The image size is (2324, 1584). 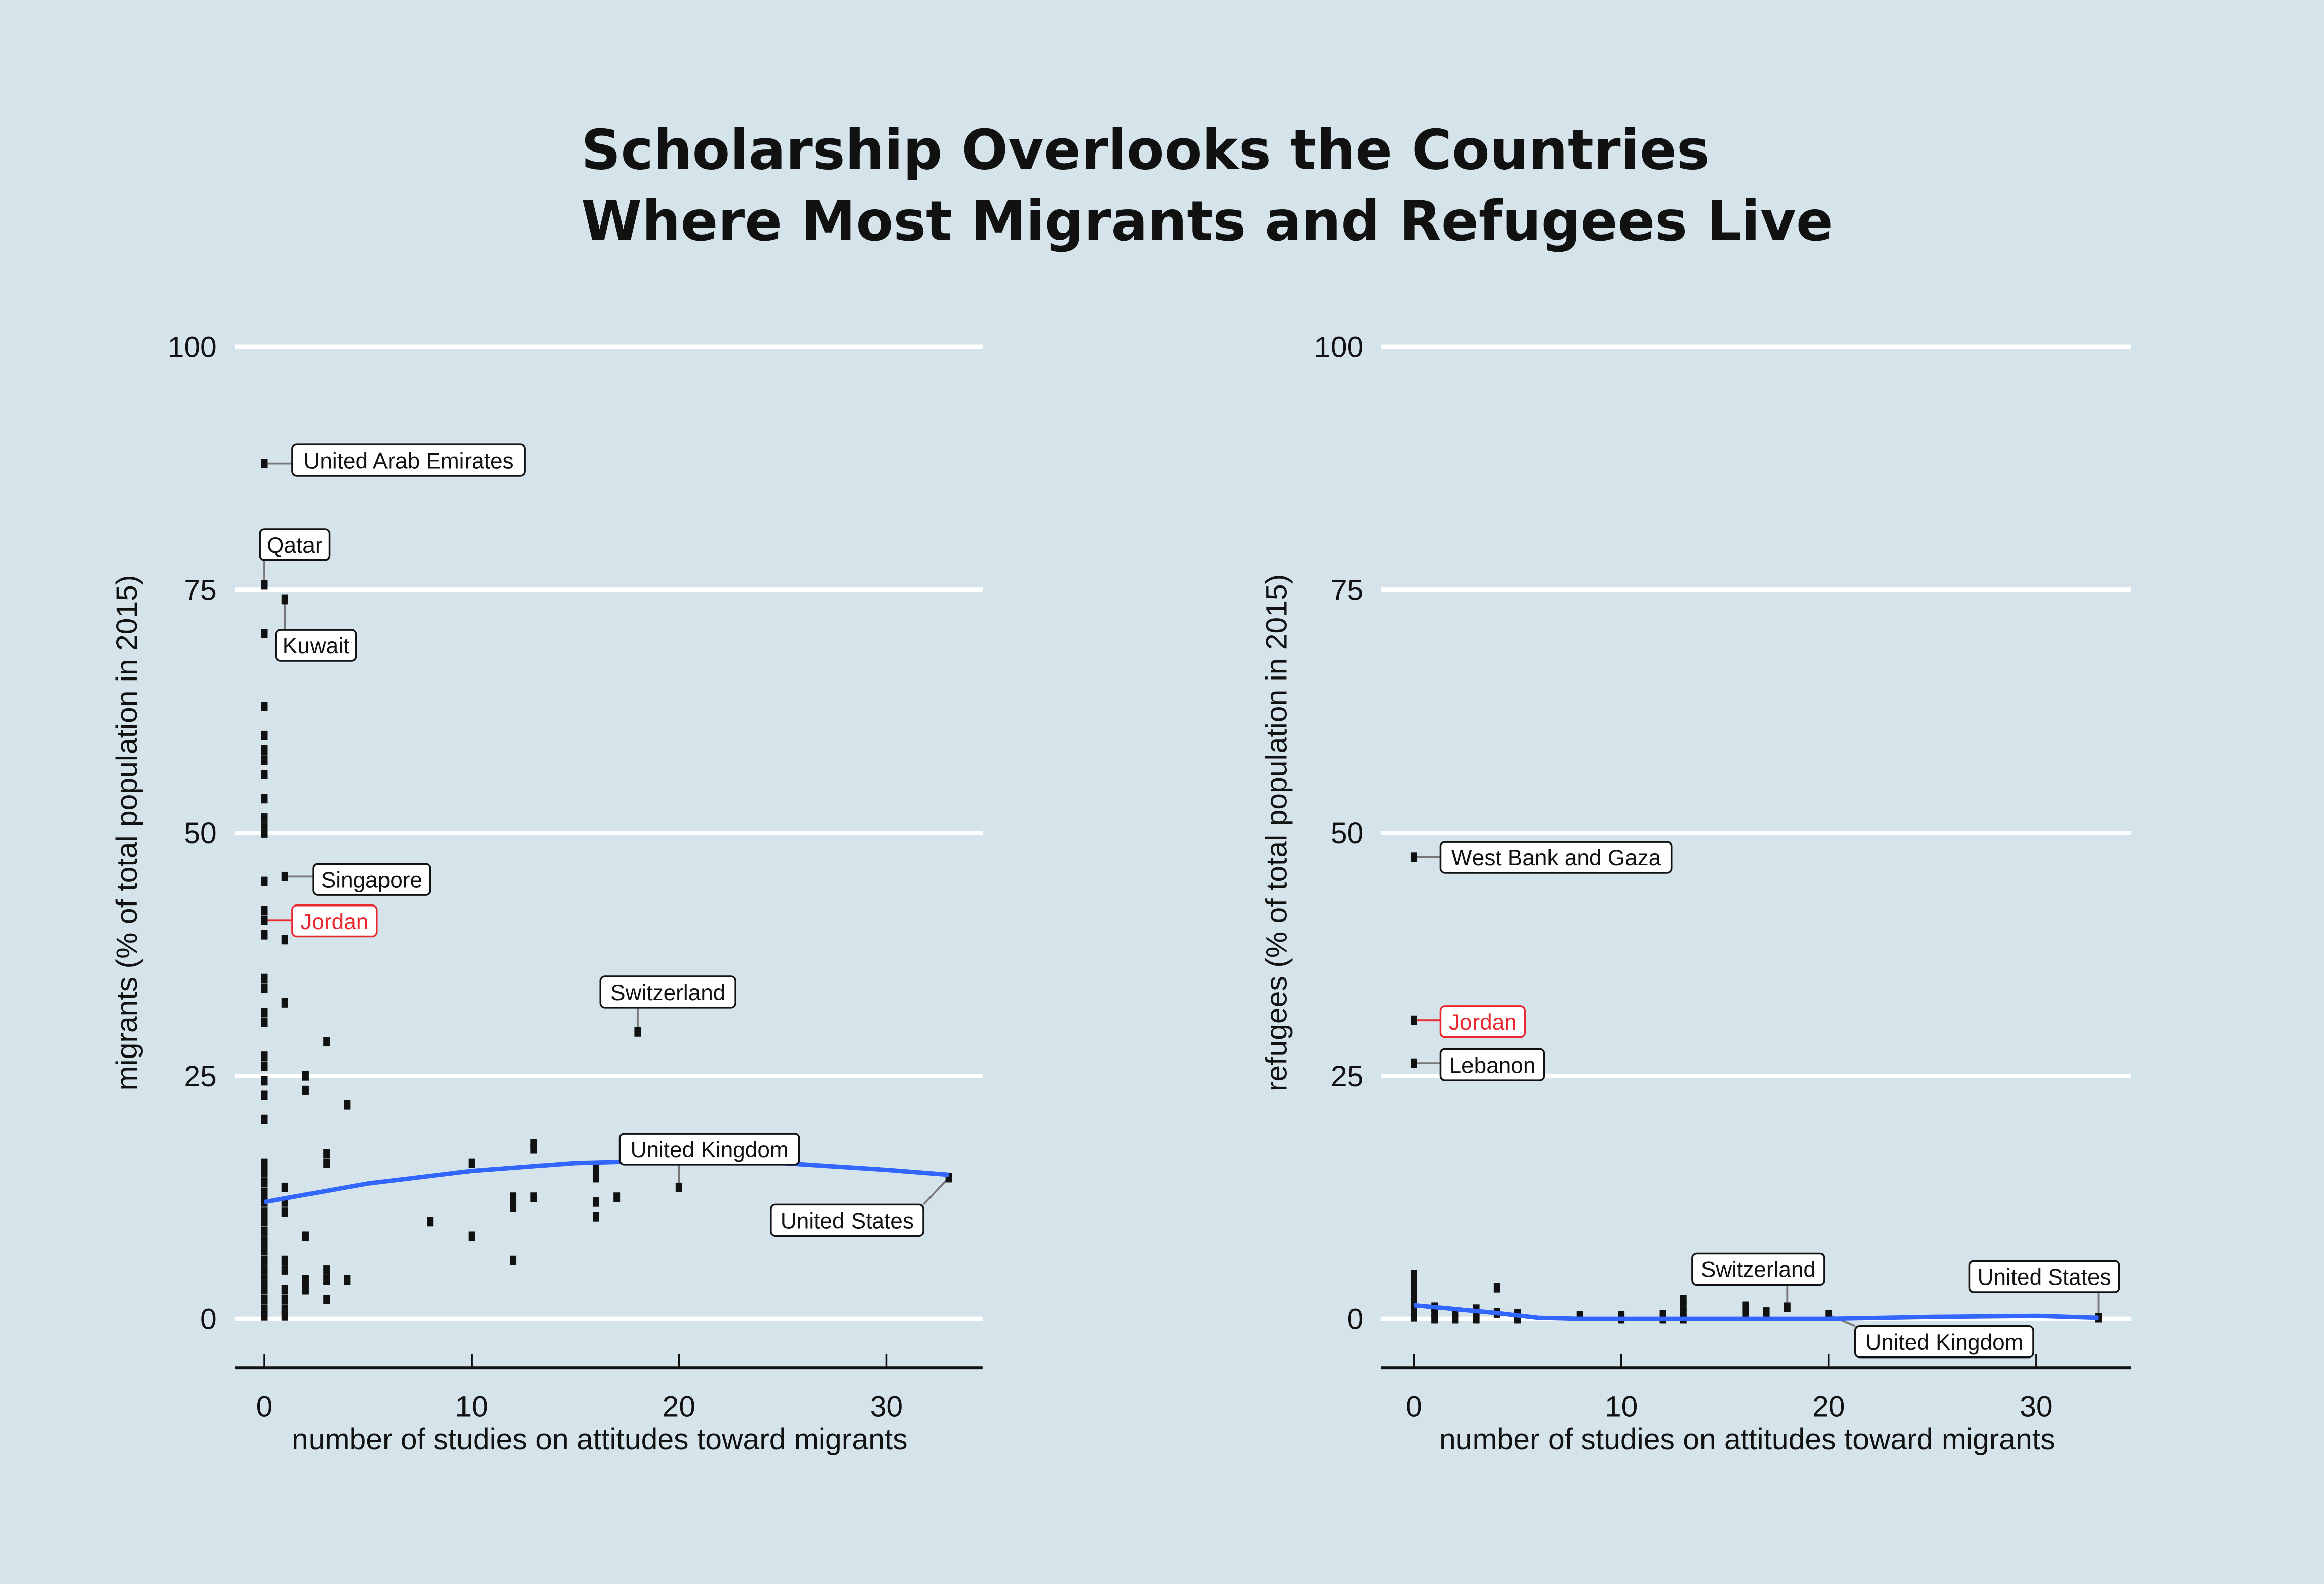 I want to click on annotation-label: Lebanon, so click(x=1492, y=1065).